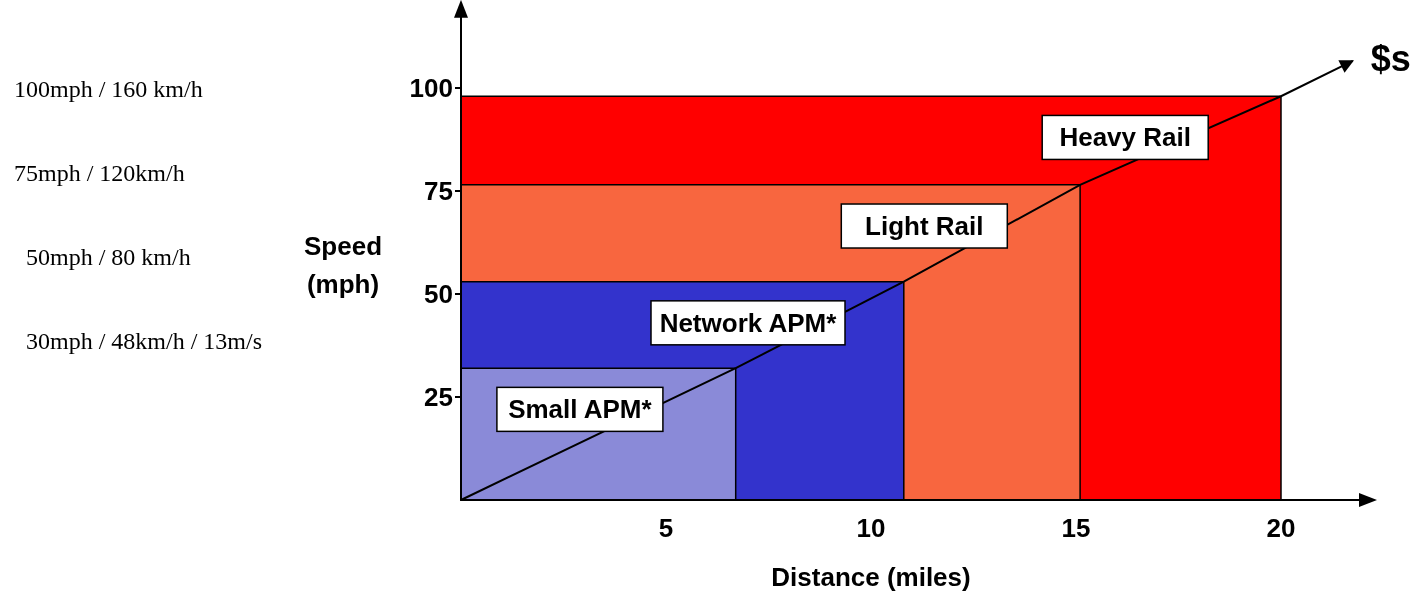  What do you see at coordinates (1281, 528) in the screenshot?
I see `x-tick-label: 20` at bounding box center [1281, 528].